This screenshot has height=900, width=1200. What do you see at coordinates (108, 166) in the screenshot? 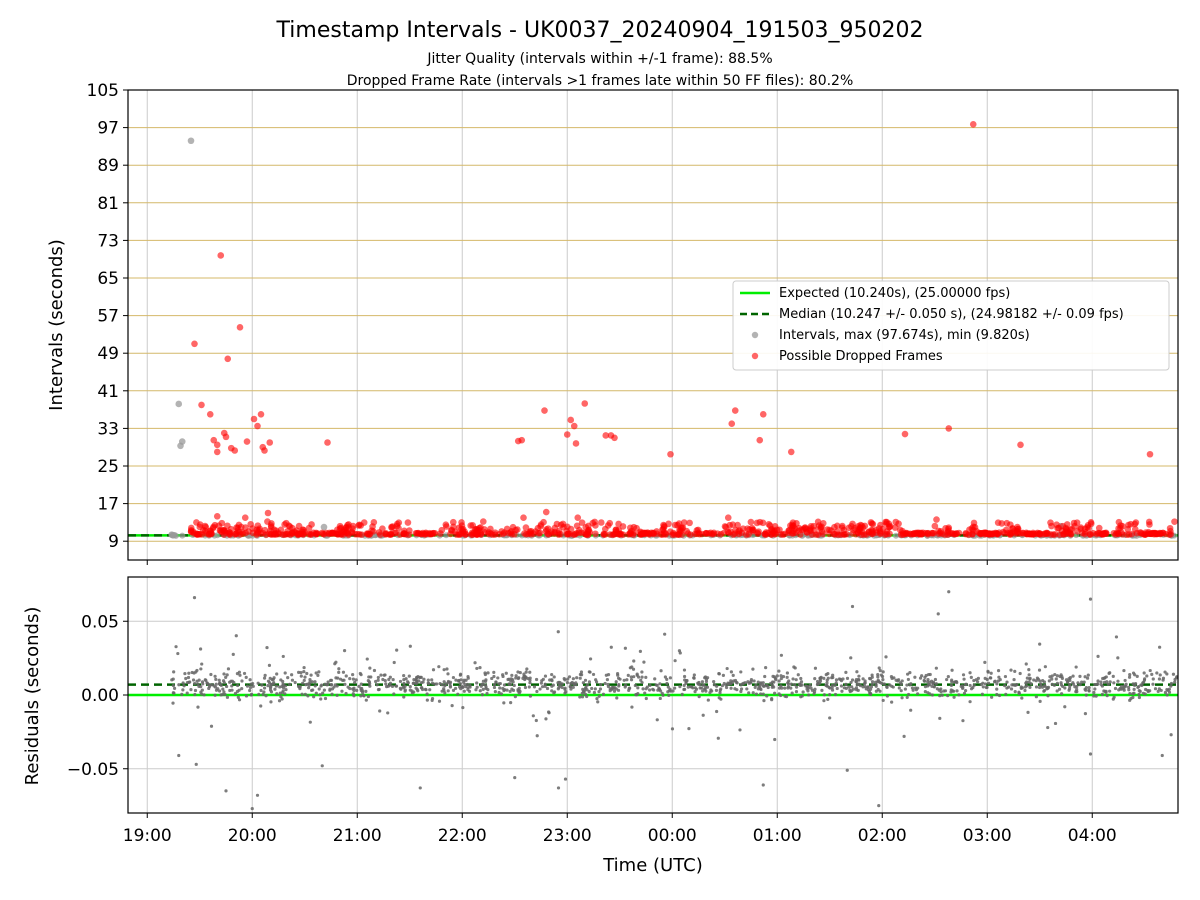
I see `intervals-y-tick-label: 89` at bounding box center [108, 166].